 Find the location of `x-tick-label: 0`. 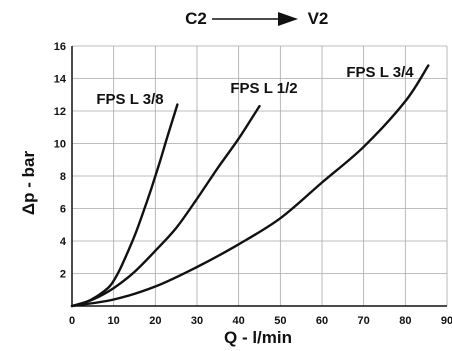

x-tick-label: 0 is located at coordinates (72, 321).